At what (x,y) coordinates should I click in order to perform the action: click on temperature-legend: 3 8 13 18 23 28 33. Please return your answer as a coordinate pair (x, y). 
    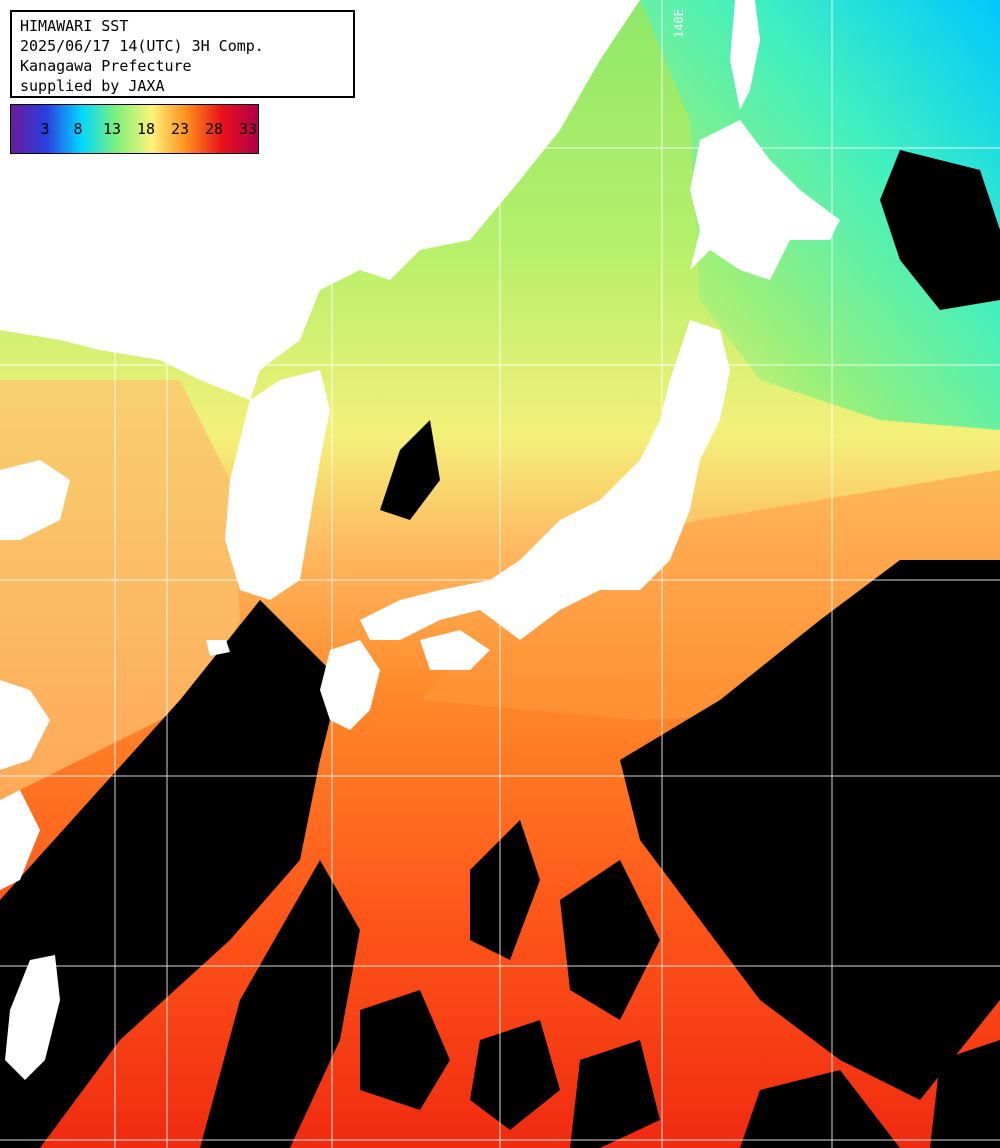
    Looking at the image, I should click on (134, 129).